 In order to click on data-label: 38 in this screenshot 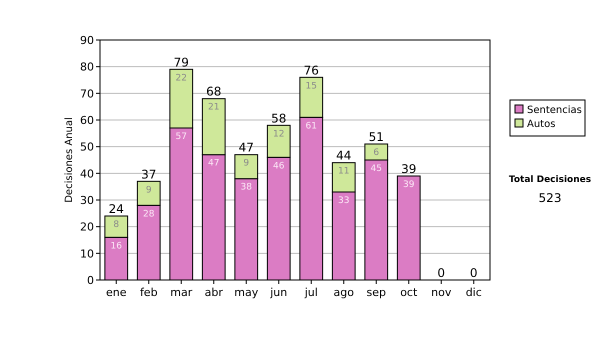, I will do `click(246, 187)`.